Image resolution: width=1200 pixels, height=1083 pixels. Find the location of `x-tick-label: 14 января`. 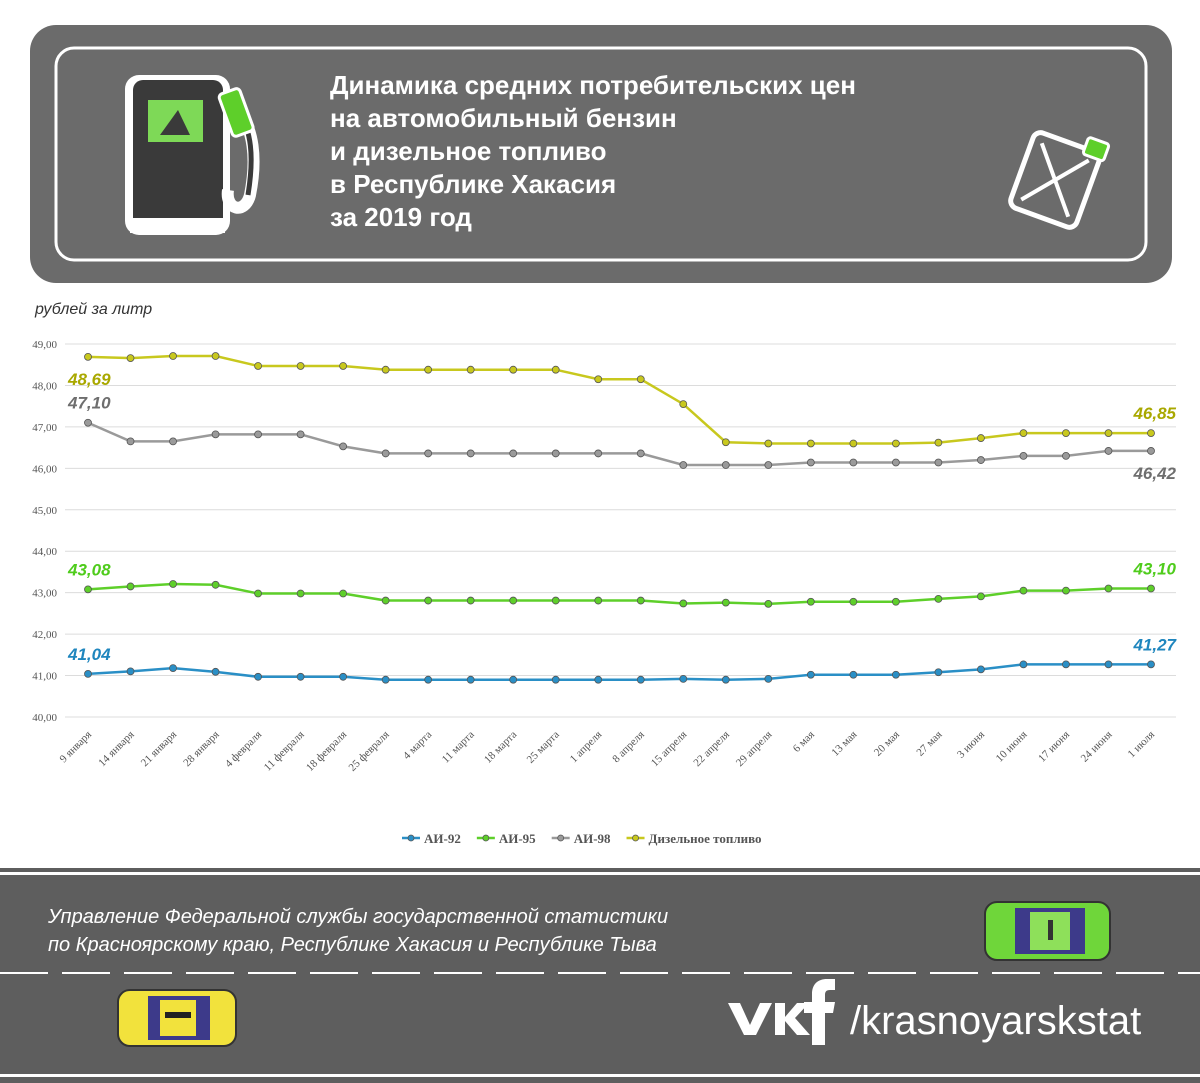

x-tick-label: 14 января is located at coordinates (116, 749).